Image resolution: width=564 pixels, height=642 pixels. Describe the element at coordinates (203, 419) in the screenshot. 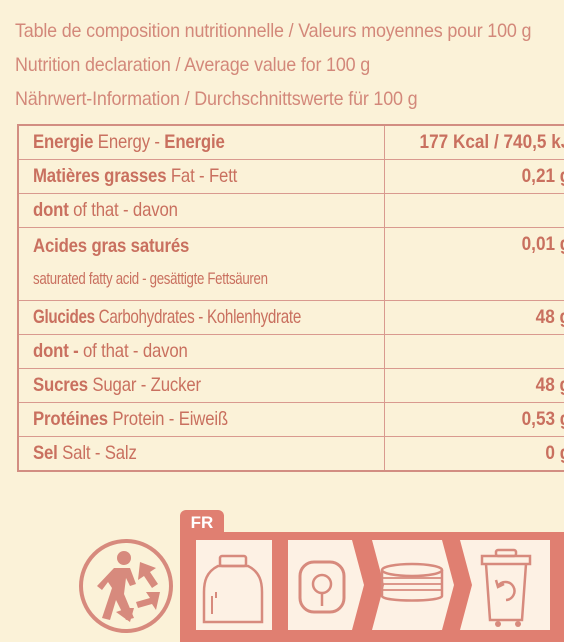

I see `row-label-de: Eiweiß` at that location.